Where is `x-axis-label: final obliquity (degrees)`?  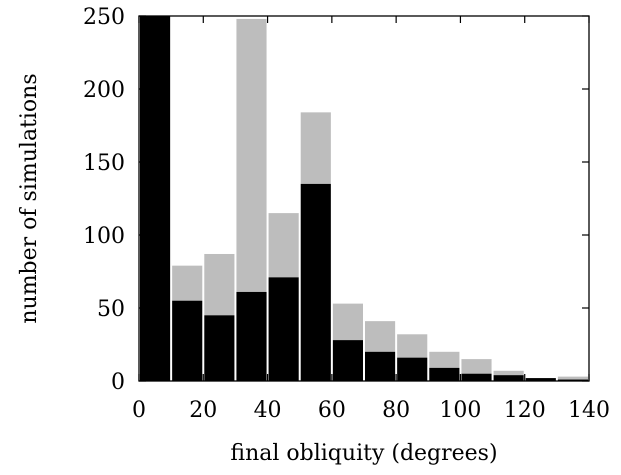 x-axis-label: final obliquity (degrees) is located at coordinates (363, 453).